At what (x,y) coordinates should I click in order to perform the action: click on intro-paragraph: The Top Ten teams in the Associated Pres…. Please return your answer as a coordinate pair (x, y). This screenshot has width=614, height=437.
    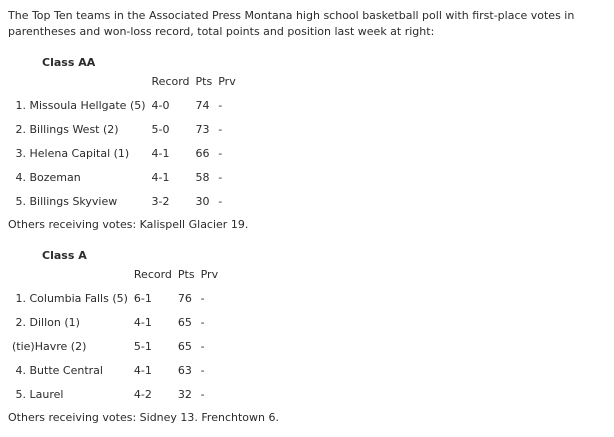
    Looking at the image, I should click on (307, 24).